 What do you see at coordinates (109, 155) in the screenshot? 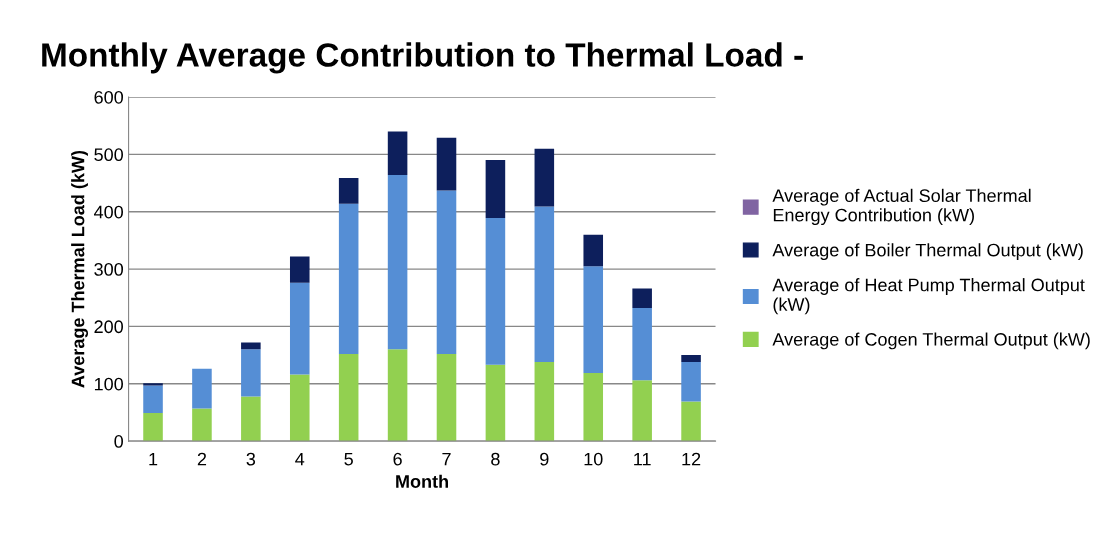
I see `y-tick-label: 500` at bounding box center [109, 155].